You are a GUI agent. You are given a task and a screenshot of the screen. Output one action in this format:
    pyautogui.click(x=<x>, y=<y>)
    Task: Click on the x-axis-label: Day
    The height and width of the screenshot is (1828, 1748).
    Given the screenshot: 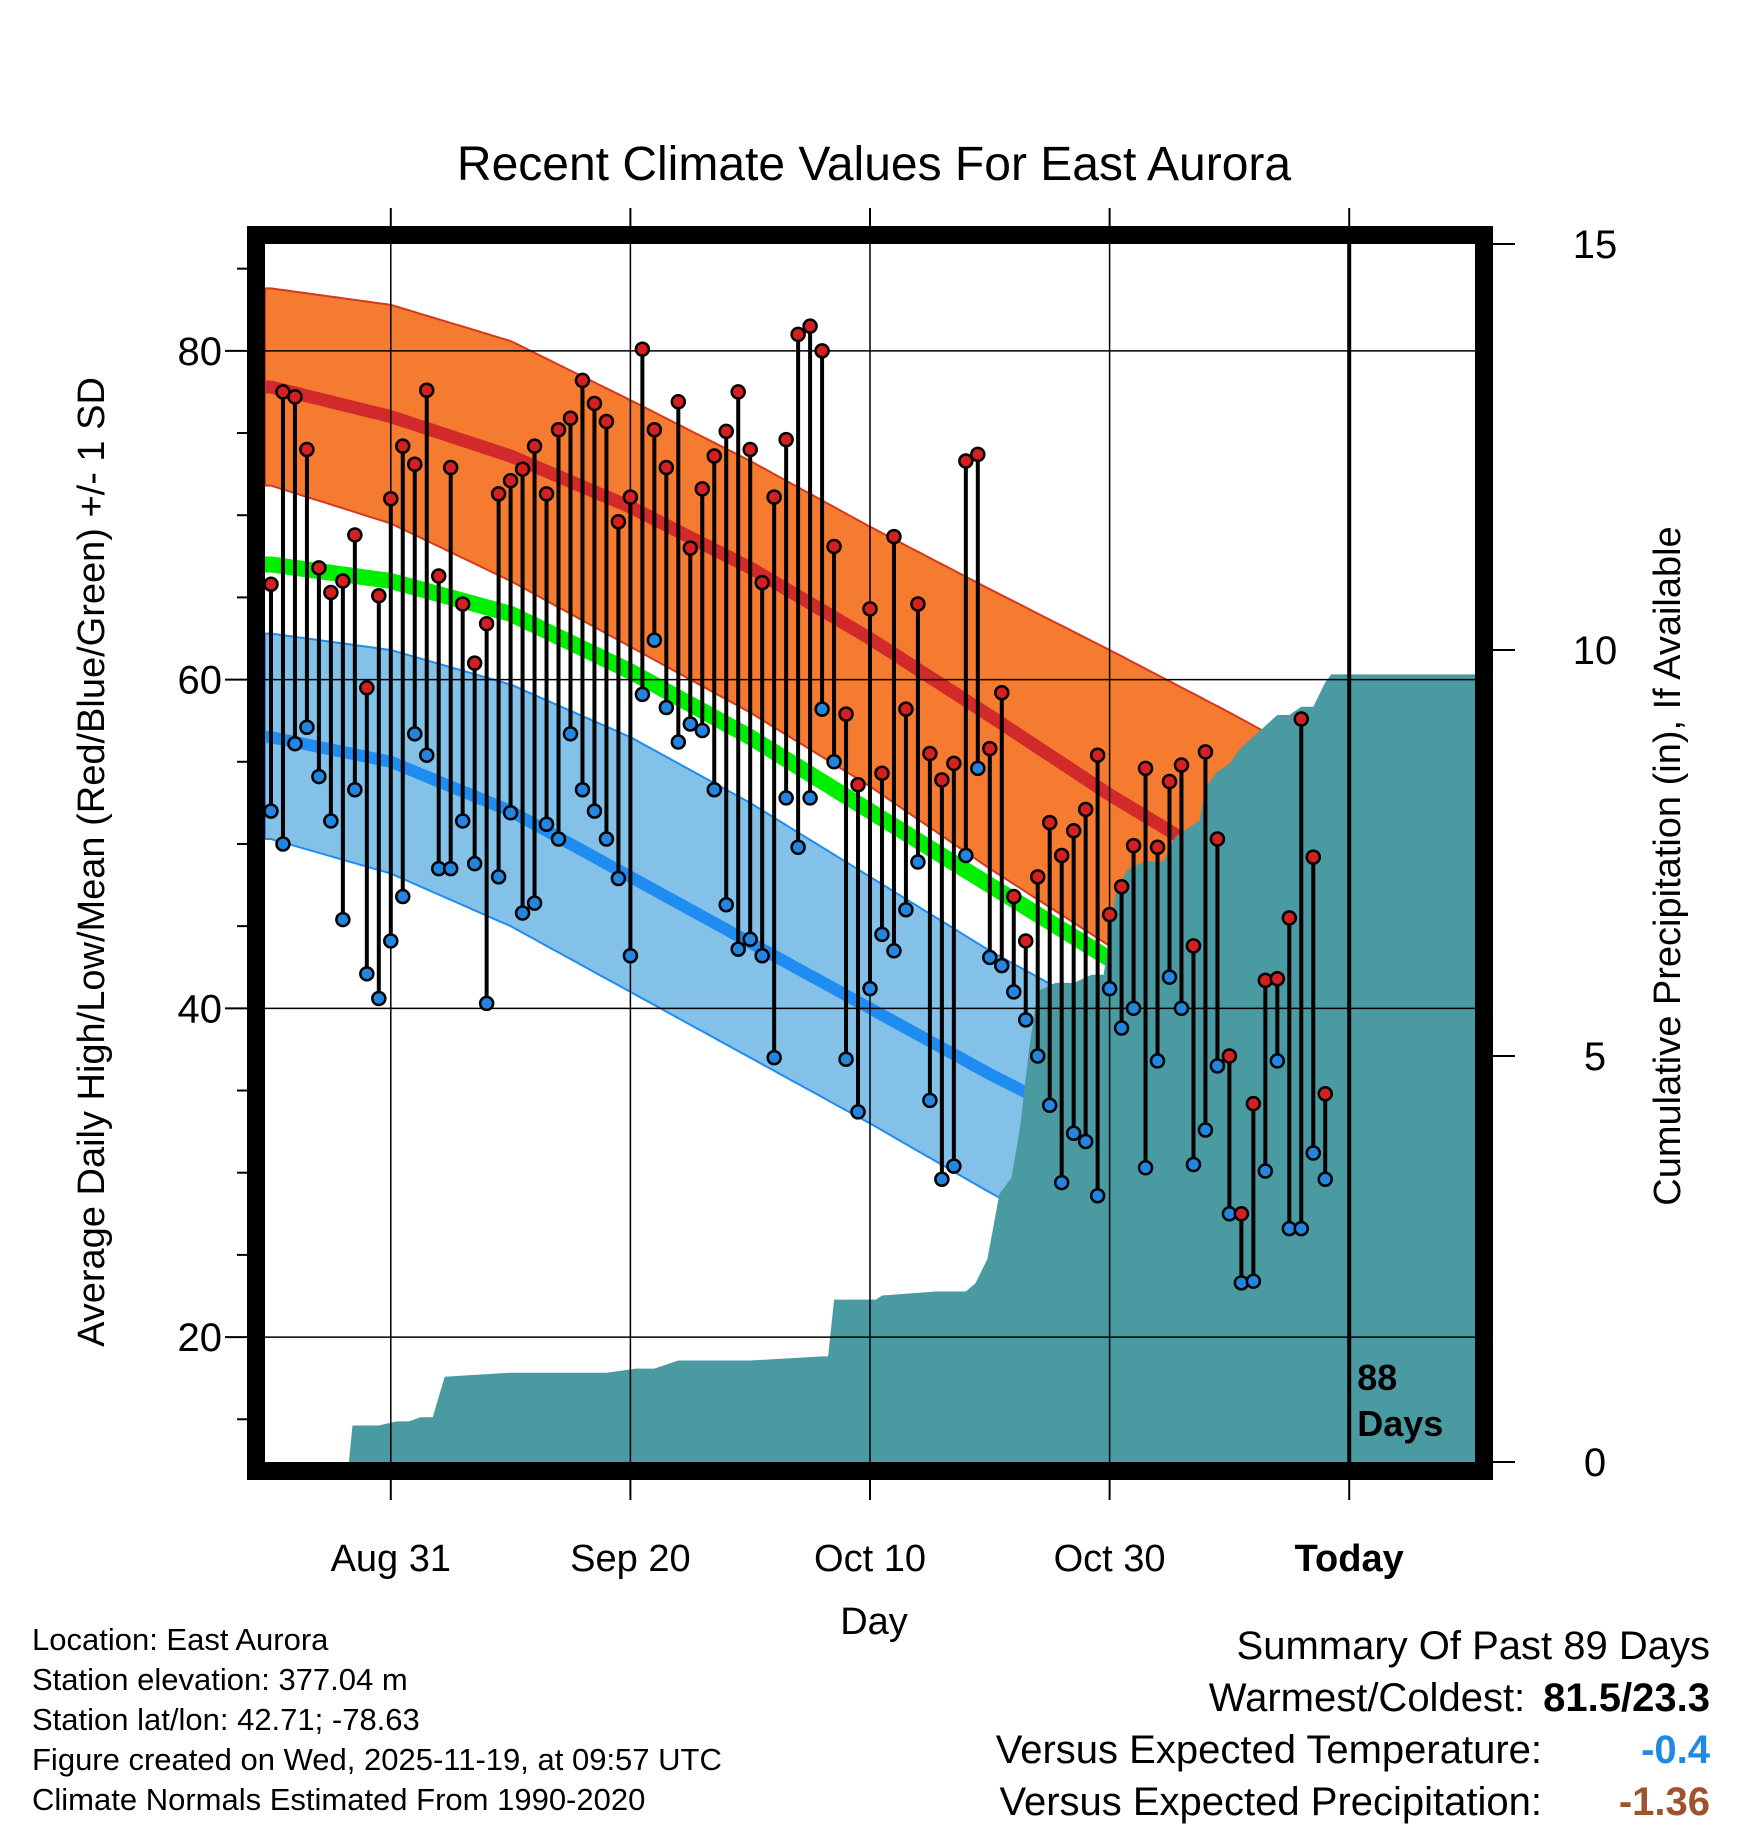 What is the action you would take?
    pyautogui.click(x=874, y=1622)
    